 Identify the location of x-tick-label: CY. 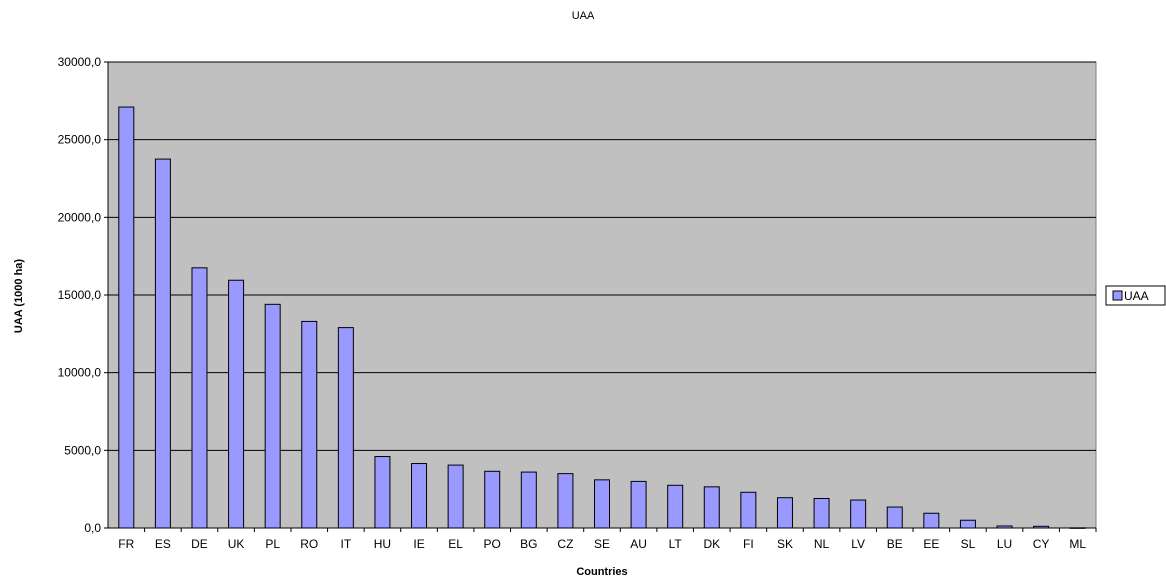
(1041, 544).